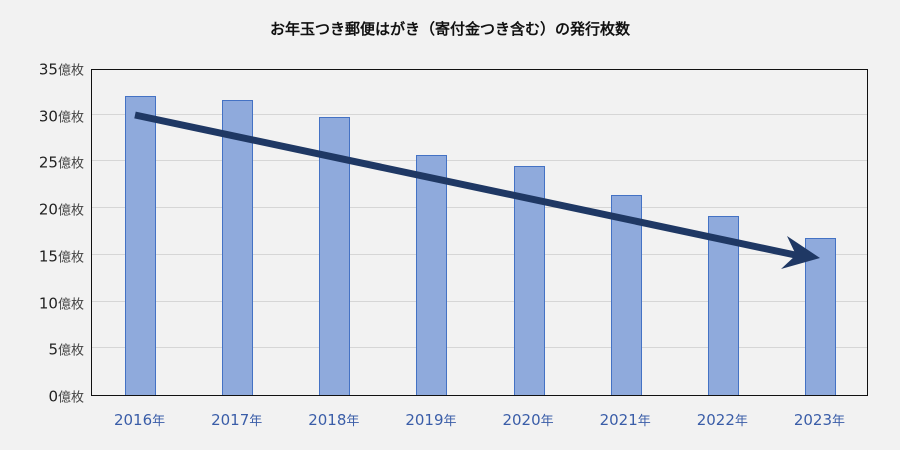  I want to click on x-tick-label: 2016年, so click(139, 420).